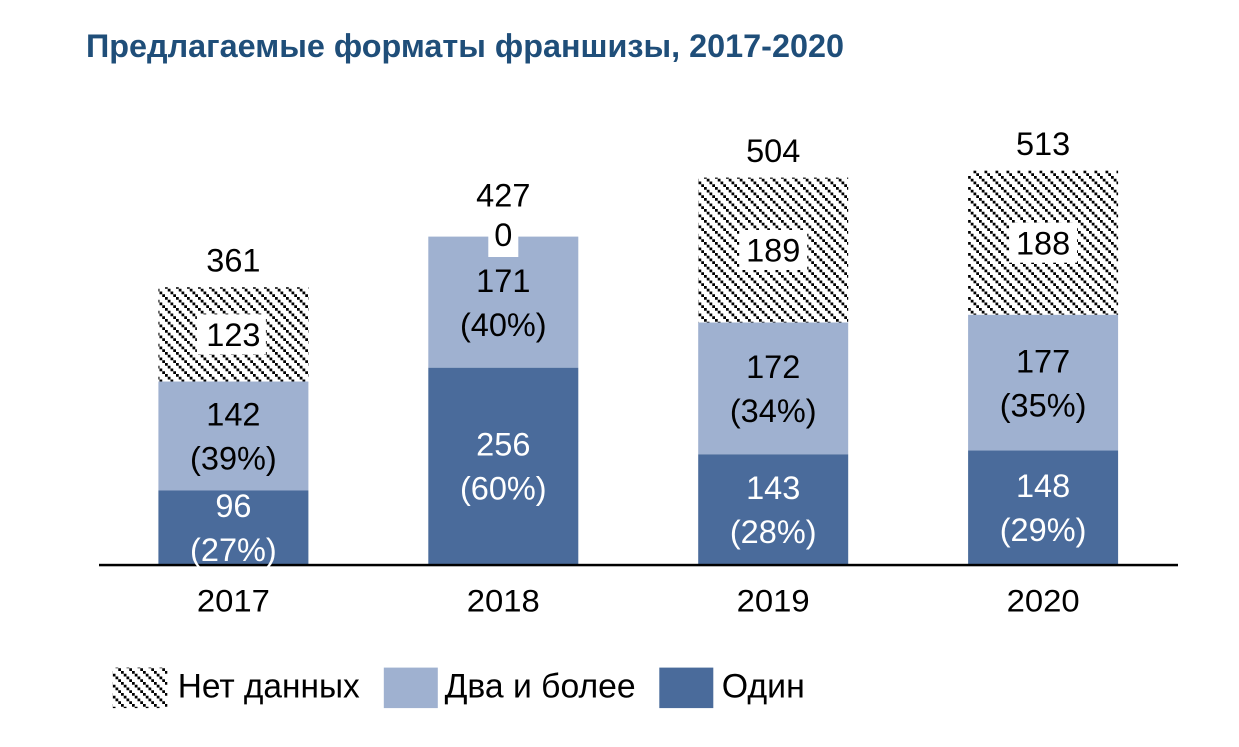  What do you see at coordinates (503, 196) in the screenshot?
I see `svg-text: 427` at bounding box center [503, 196].